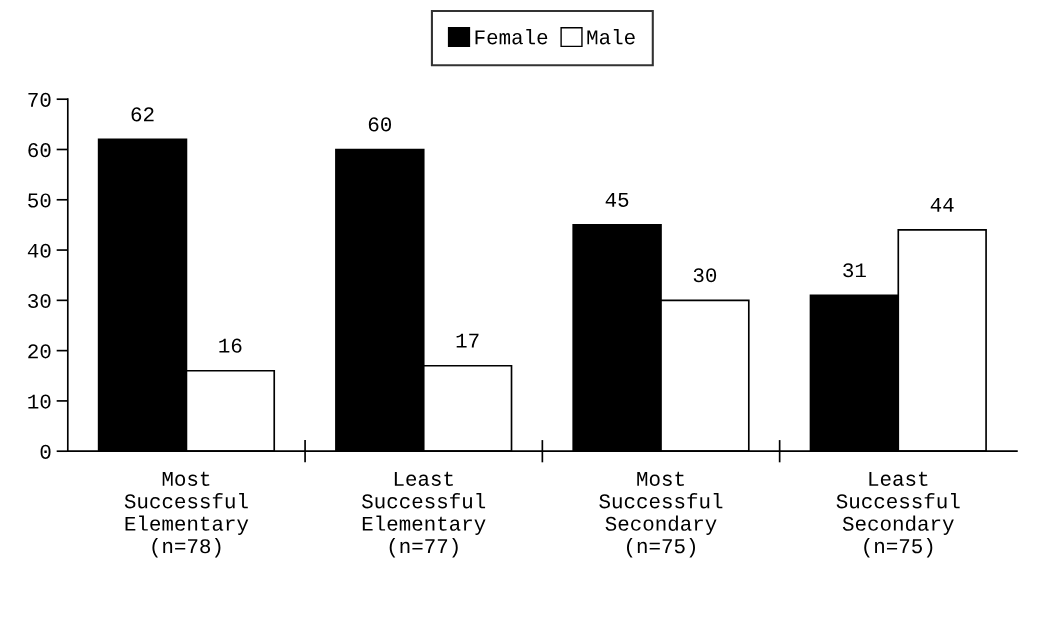 This screenshot has height=640, width=1043. What do you see at coordinates (142, 114) in the screenshot?
I see `data-label: 62` at bounding box center [142, 114].